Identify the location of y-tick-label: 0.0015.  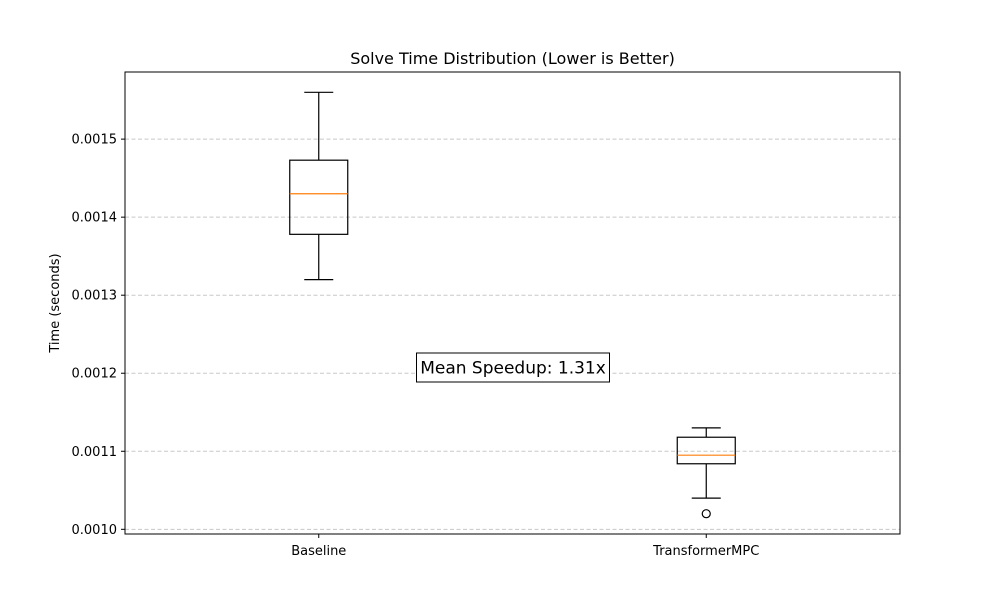
(95, 140).